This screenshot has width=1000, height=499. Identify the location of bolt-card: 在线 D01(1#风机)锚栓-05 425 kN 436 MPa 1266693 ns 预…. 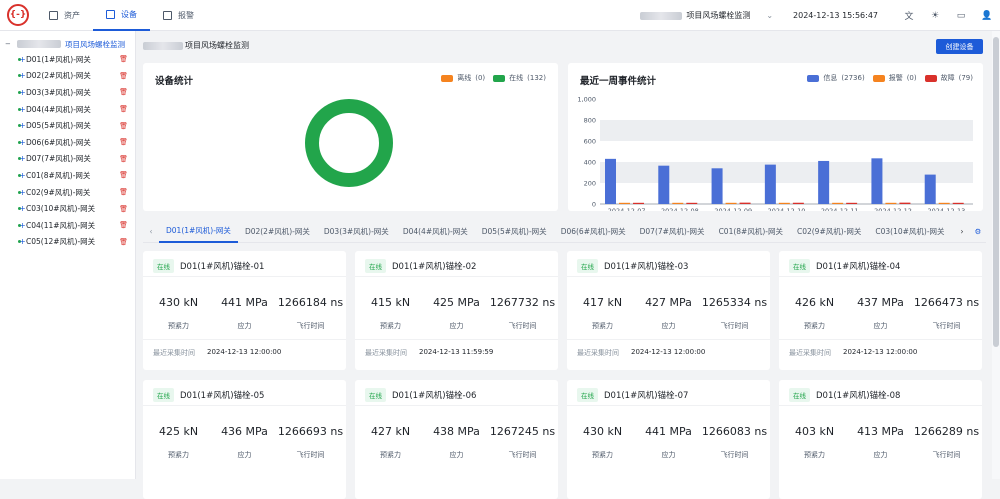
(244, 439).